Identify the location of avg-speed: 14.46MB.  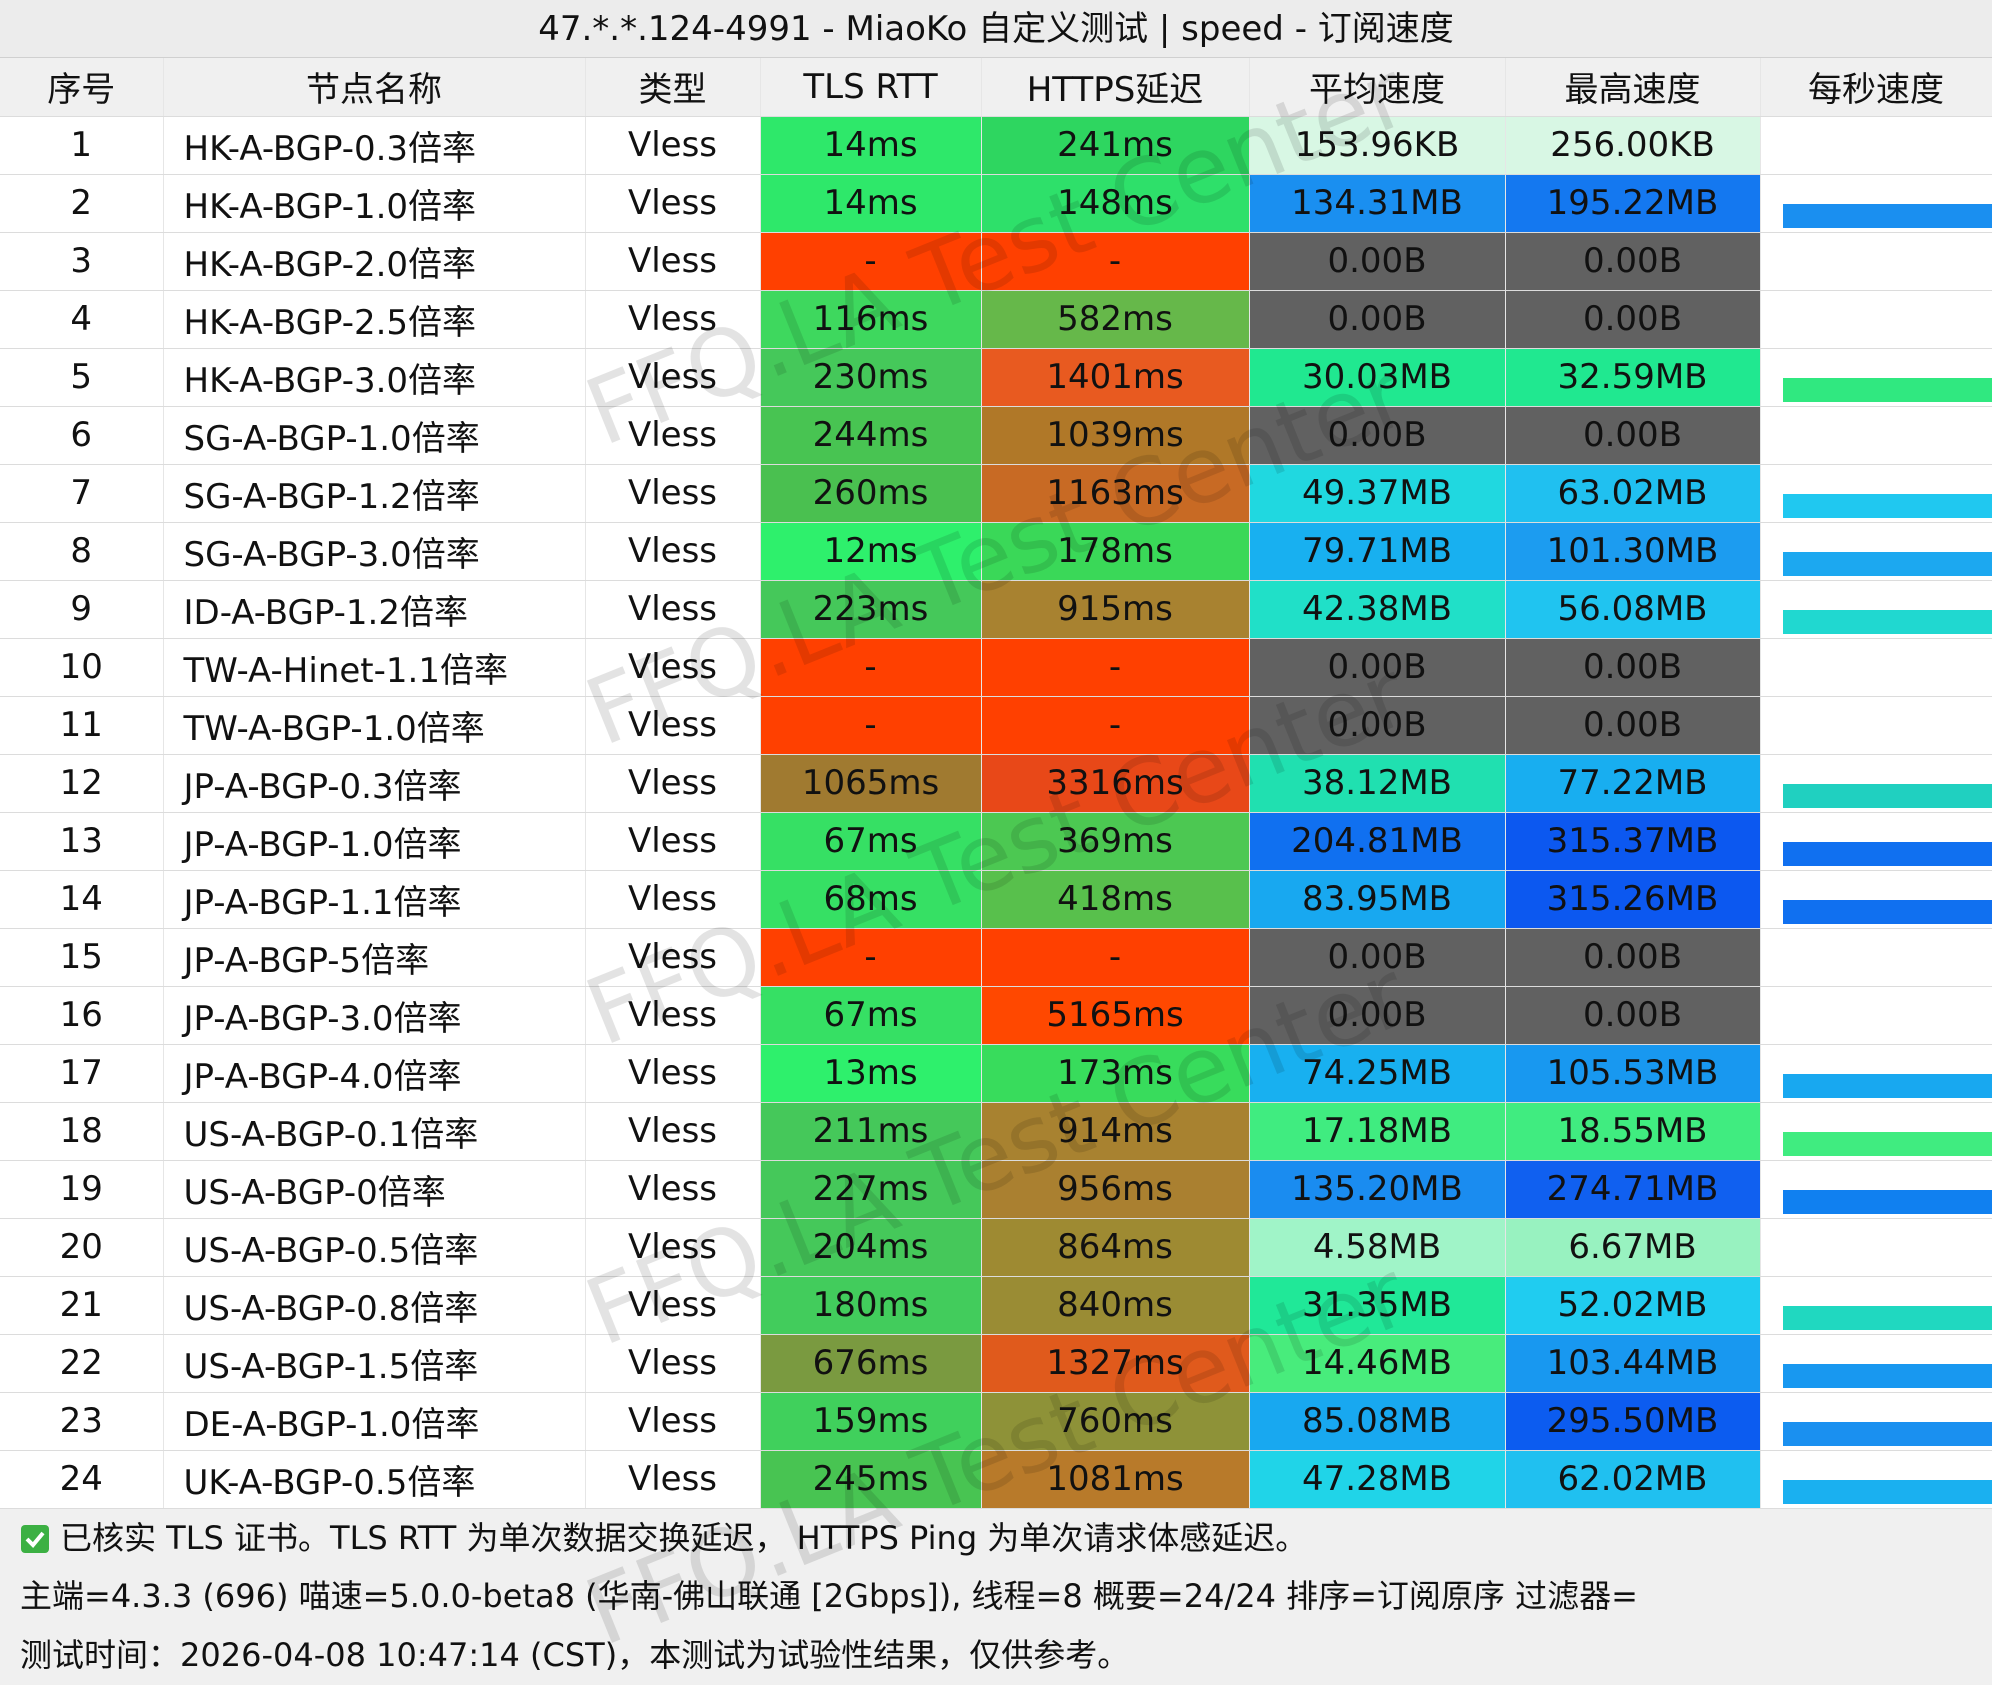
(1377, 1363).